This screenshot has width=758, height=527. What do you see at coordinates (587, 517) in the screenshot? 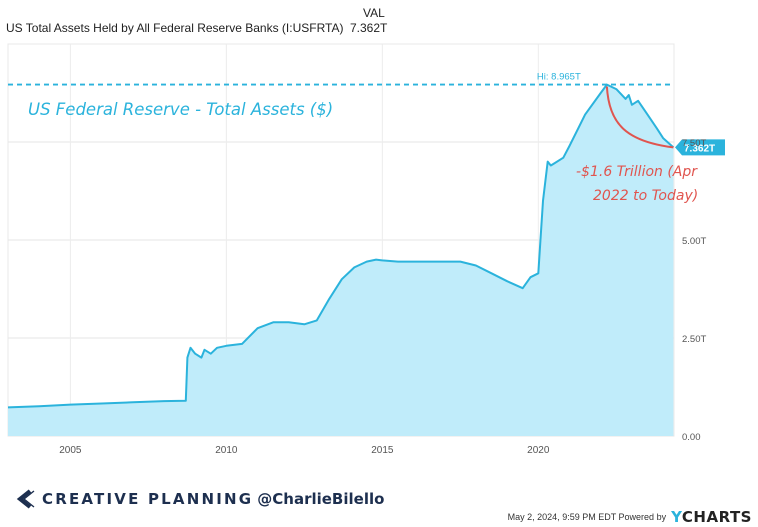
I see `timestamp: May 2, 2024, 9:59 PM EDT Powered by` at bounding box center [587, 517].